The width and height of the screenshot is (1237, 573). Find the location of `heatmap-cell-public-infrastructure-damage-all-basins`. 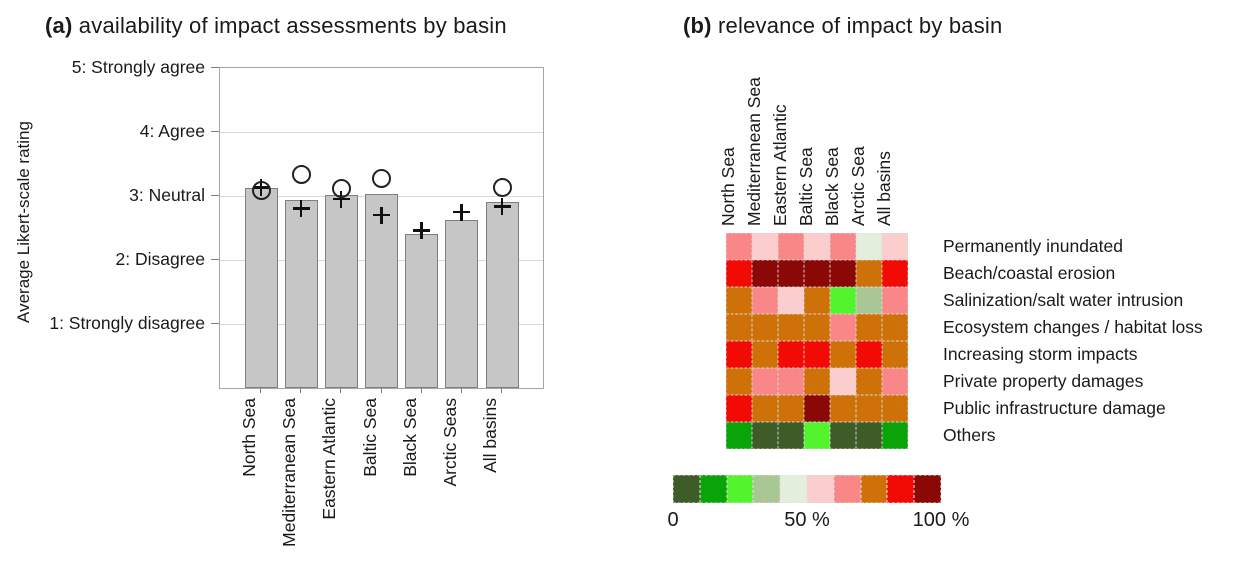

heatmap-cell-public-infrastructure-damage-all-basins is located at coordinates (895, 408).